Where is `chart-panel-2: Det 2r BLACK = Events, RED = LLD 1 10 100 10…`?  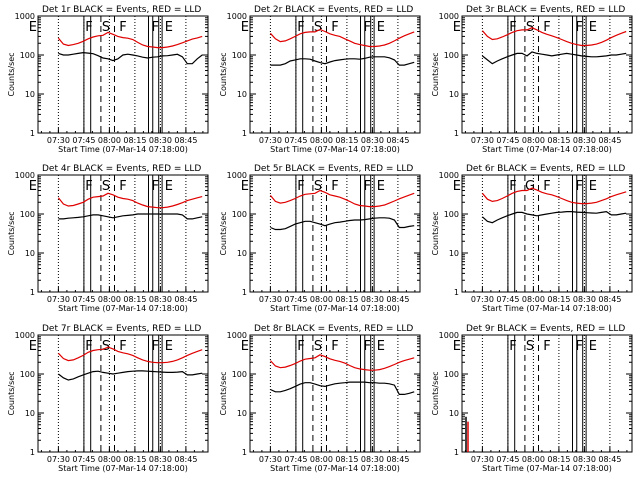 chart-panel-2: Det 2r BLACK = Events, RED = LLD 1 10 100 10… is located at coordinates (320, 79).